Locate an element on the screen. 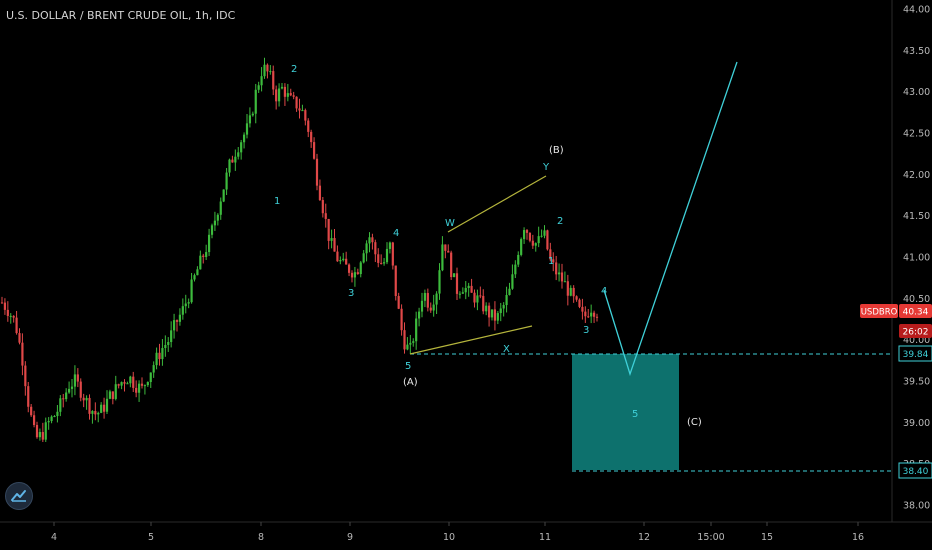  wave-label-5: 5 is located at coordinates (408, 366).